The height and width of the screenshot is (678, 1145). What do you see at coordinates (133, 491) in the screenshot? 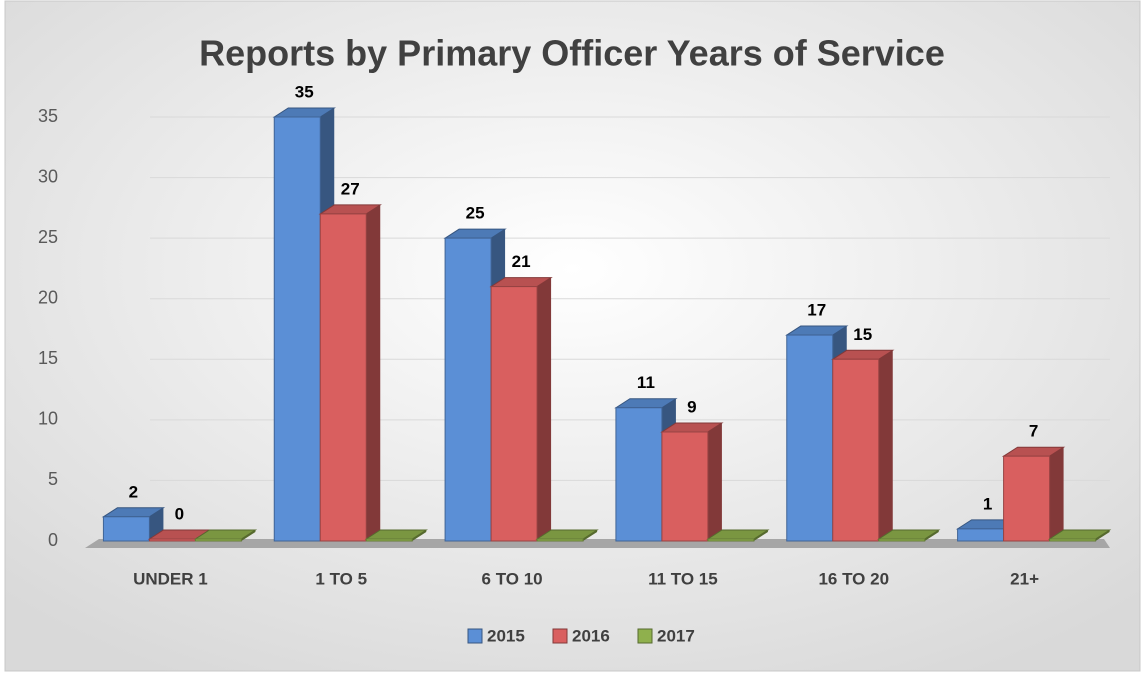
I see `data-label: 2` at bounding box center [133, 491].